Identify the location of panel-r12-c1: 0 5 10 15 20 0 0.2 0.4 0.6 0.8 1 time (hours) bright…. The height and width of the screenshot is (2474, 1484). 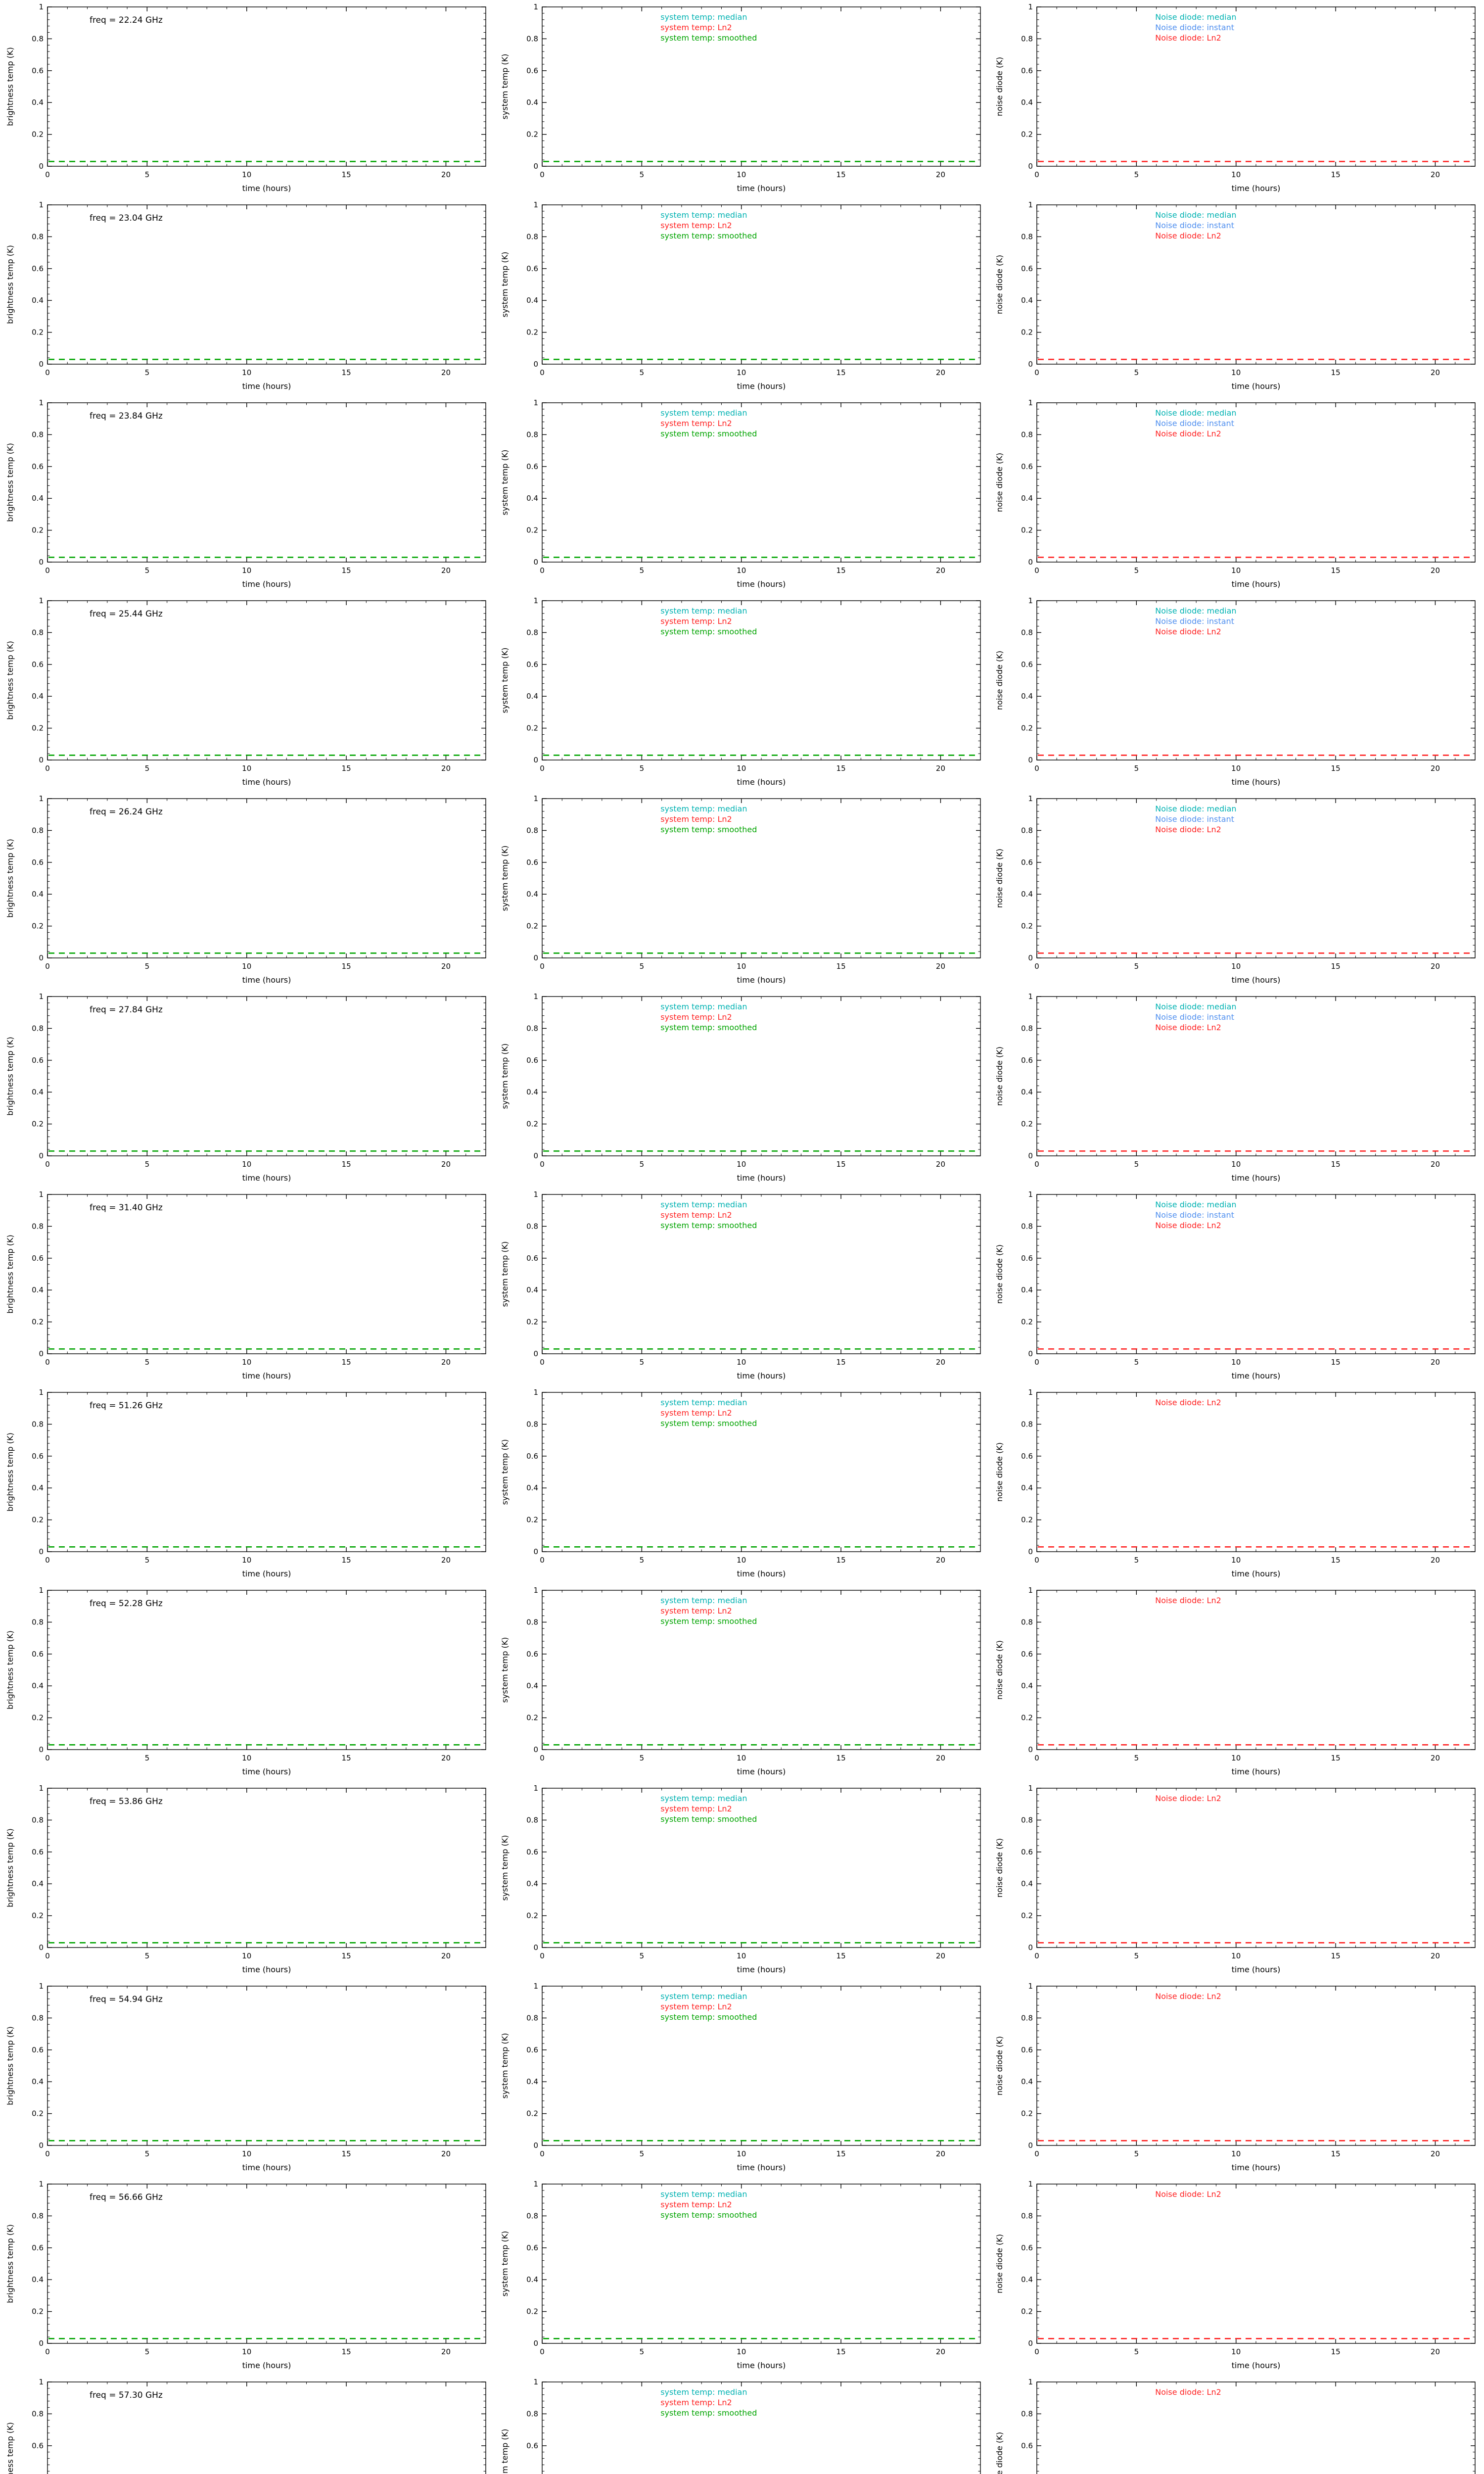
(247, 2276).